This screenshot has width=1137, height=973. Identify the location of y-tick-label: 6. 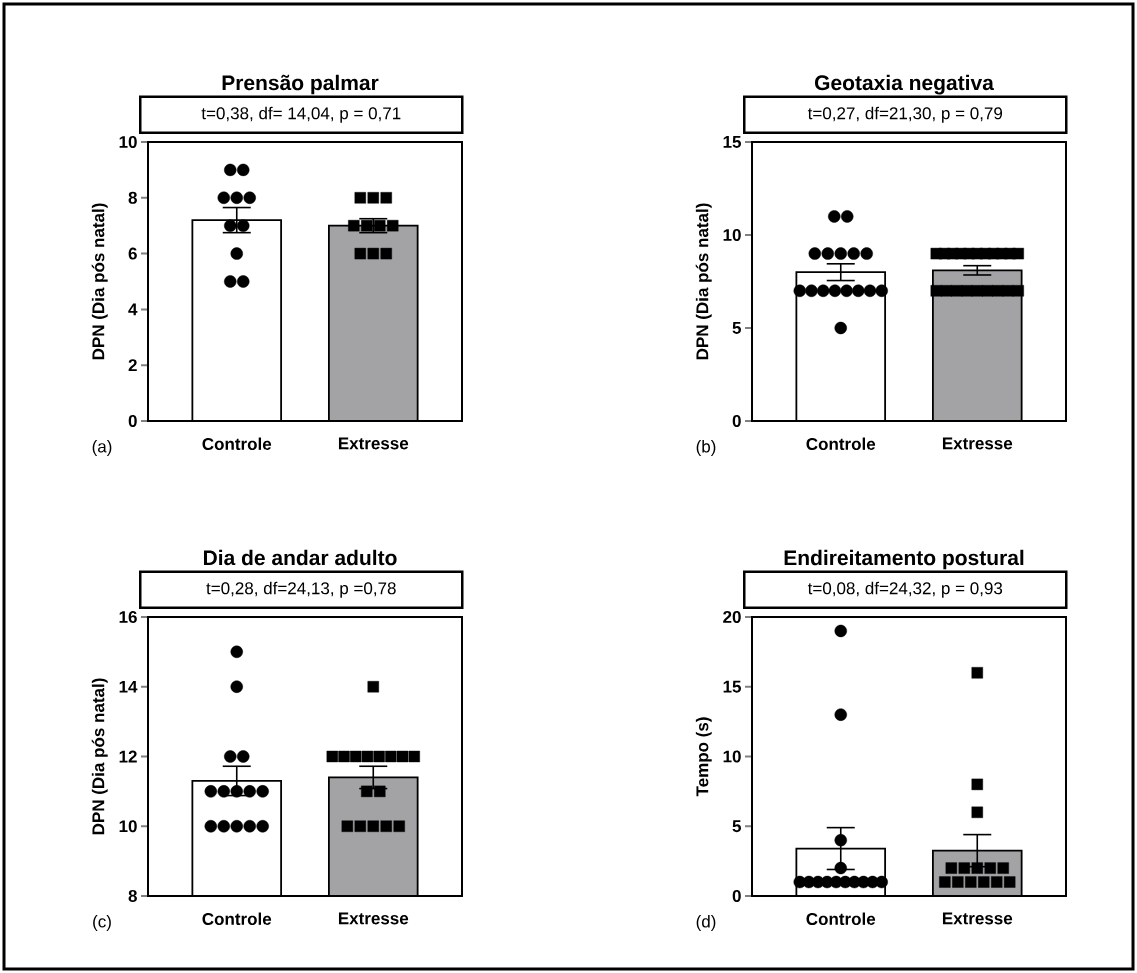
(132, 253).